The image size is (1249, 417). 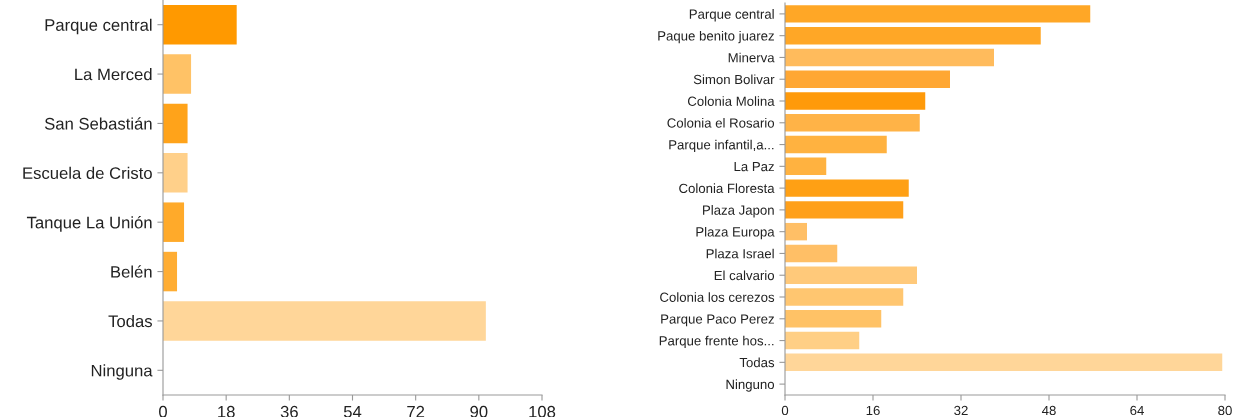 I want to click on y-tick-label: Tanque La Unión, so click(x=89, y=224).